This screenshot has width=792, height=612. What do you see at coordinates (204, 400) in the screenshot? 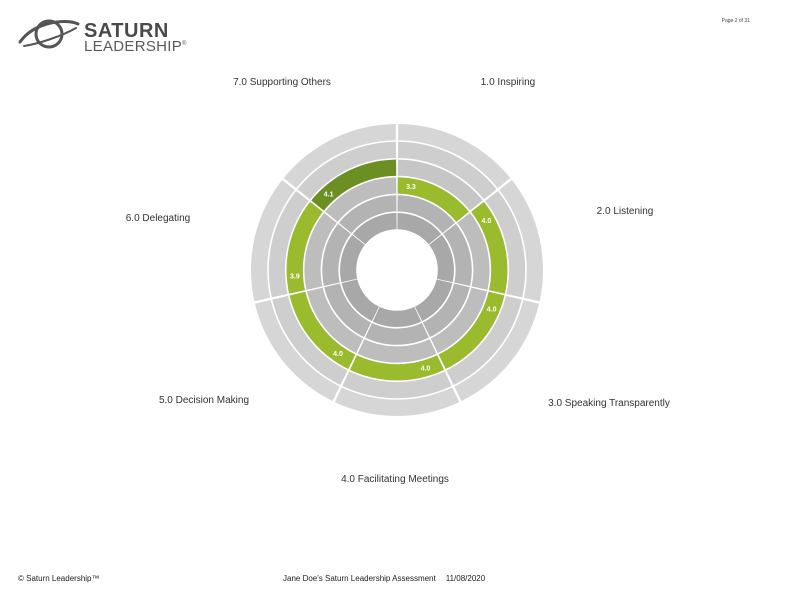
I see `category-label: 5.0 Decision Making` at bounding box center [204, 400].